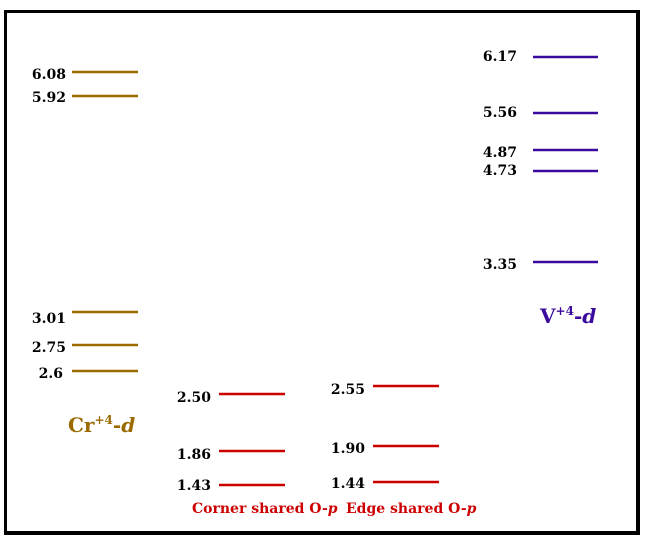 The image size is (654, 545). Describe the element at coordinates (265, 509) in the screenshot. I see `corner-shared-title: Corner shared O-p` at that location.